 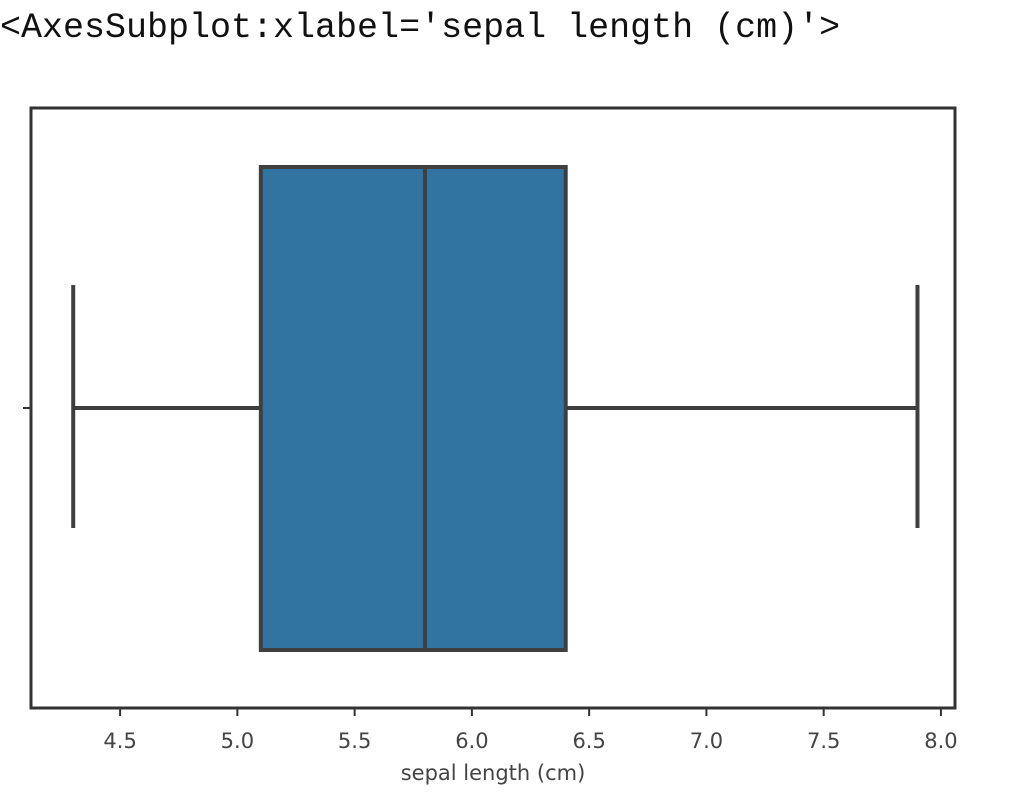 I want to click on x-axis-label: sepal length (cm), so click(x=493, y=773).